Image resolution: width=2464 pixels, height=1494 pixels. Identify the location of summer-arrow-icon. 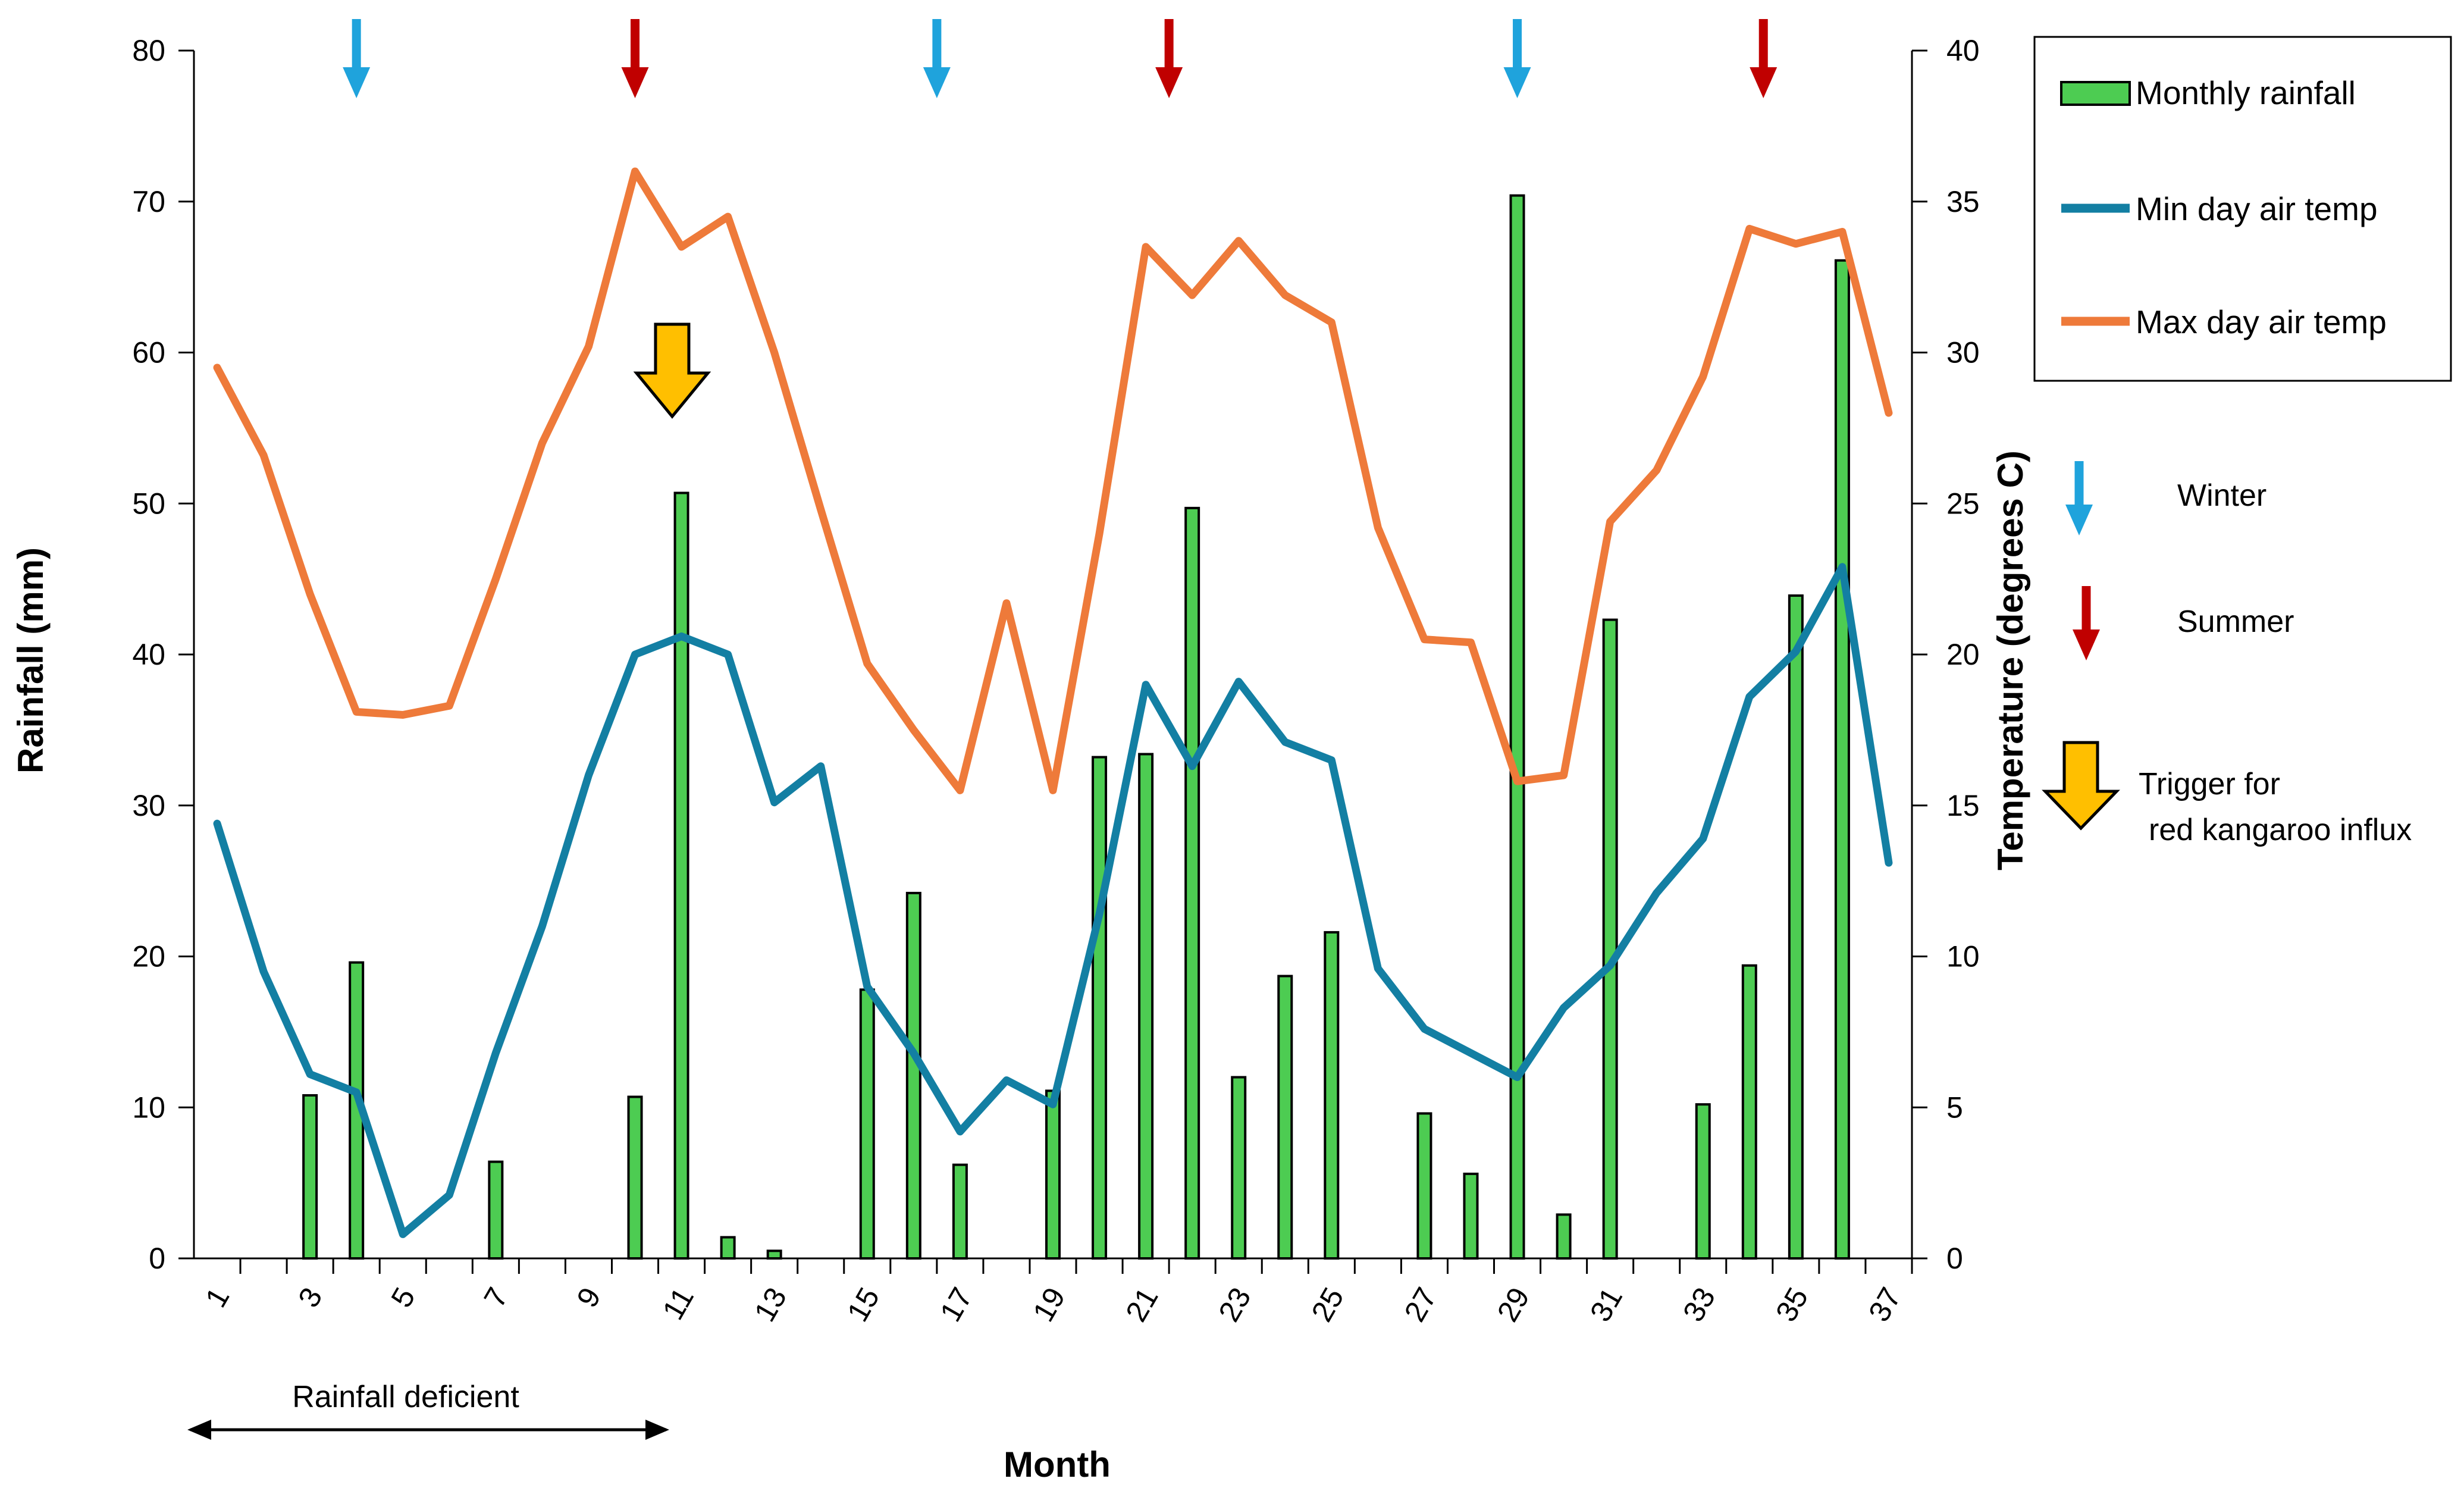
(2086, 623).